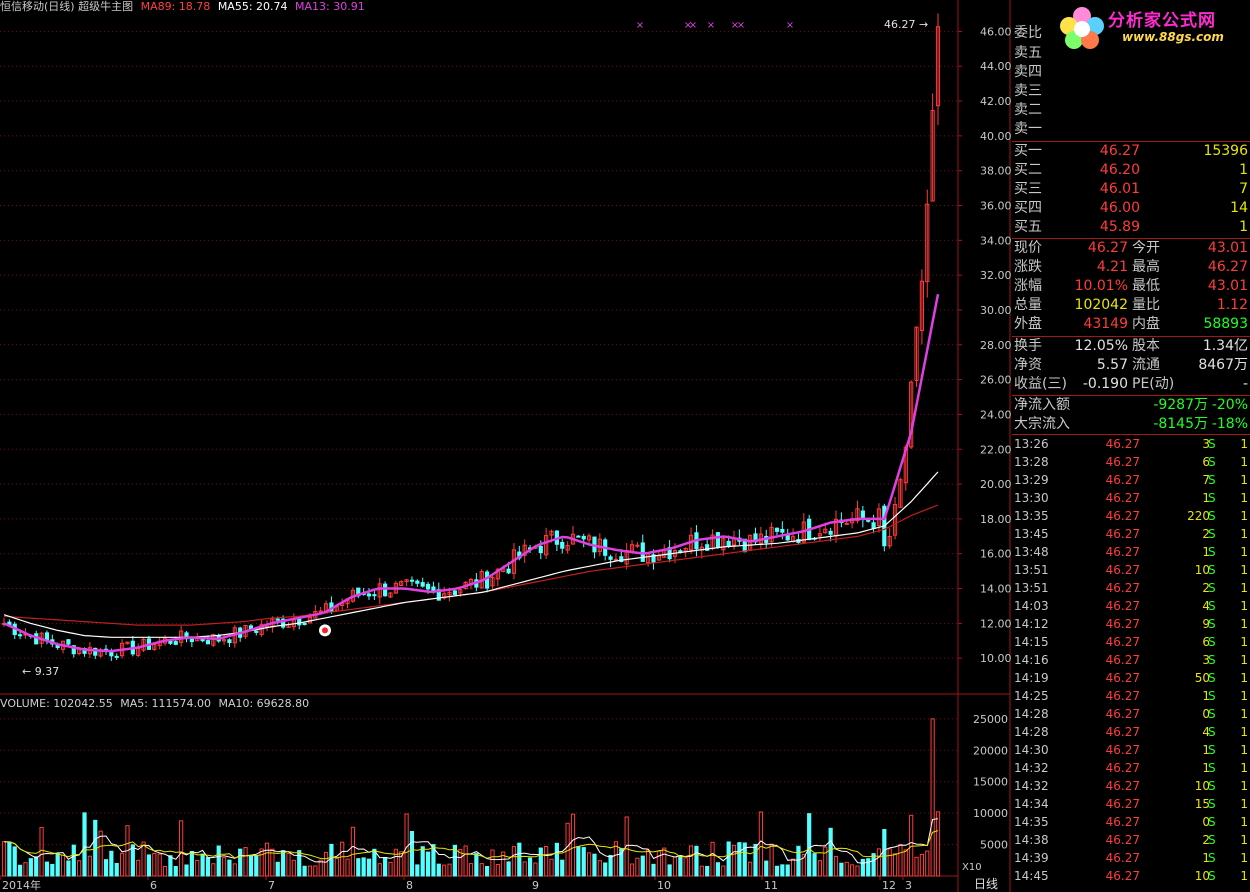 The height and width of the screenshot is (892, 1250). I want to click on info-divider, so click(1131, 336).